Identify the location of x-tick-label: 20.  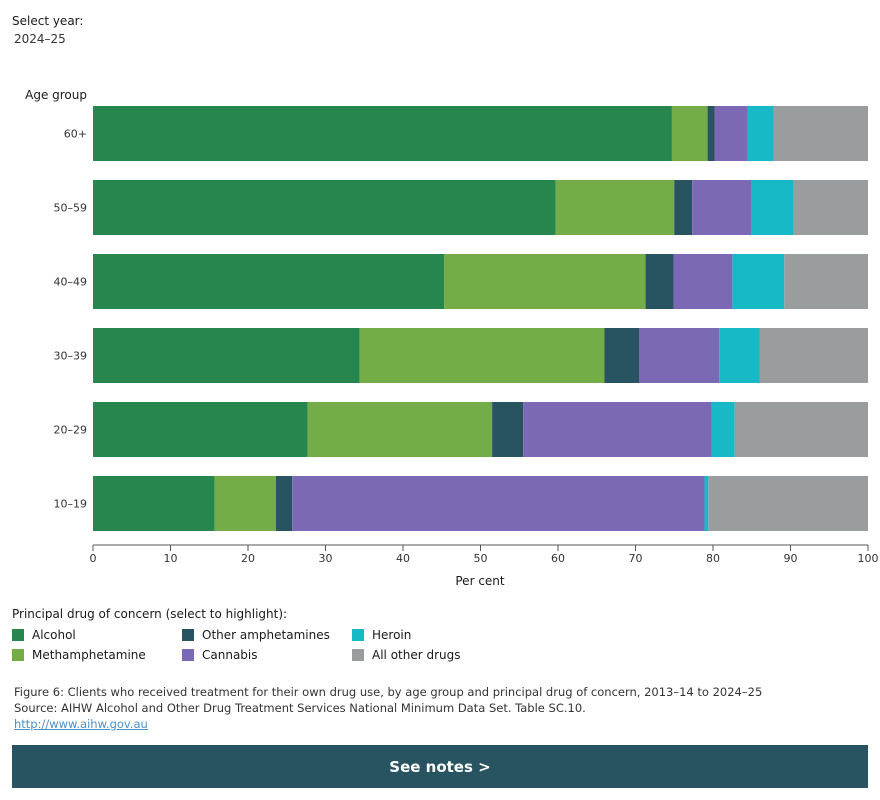
(248, 558).